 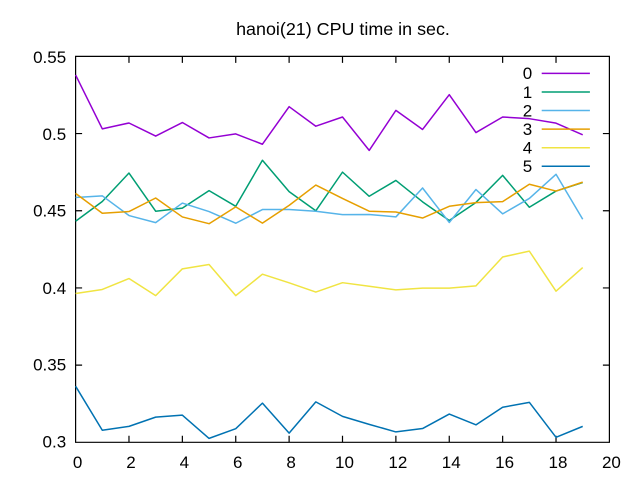 What do you see at coordinates (237, 462) in the screenshot?
I see `svg-text: 6` at bounding box center [237, 462].